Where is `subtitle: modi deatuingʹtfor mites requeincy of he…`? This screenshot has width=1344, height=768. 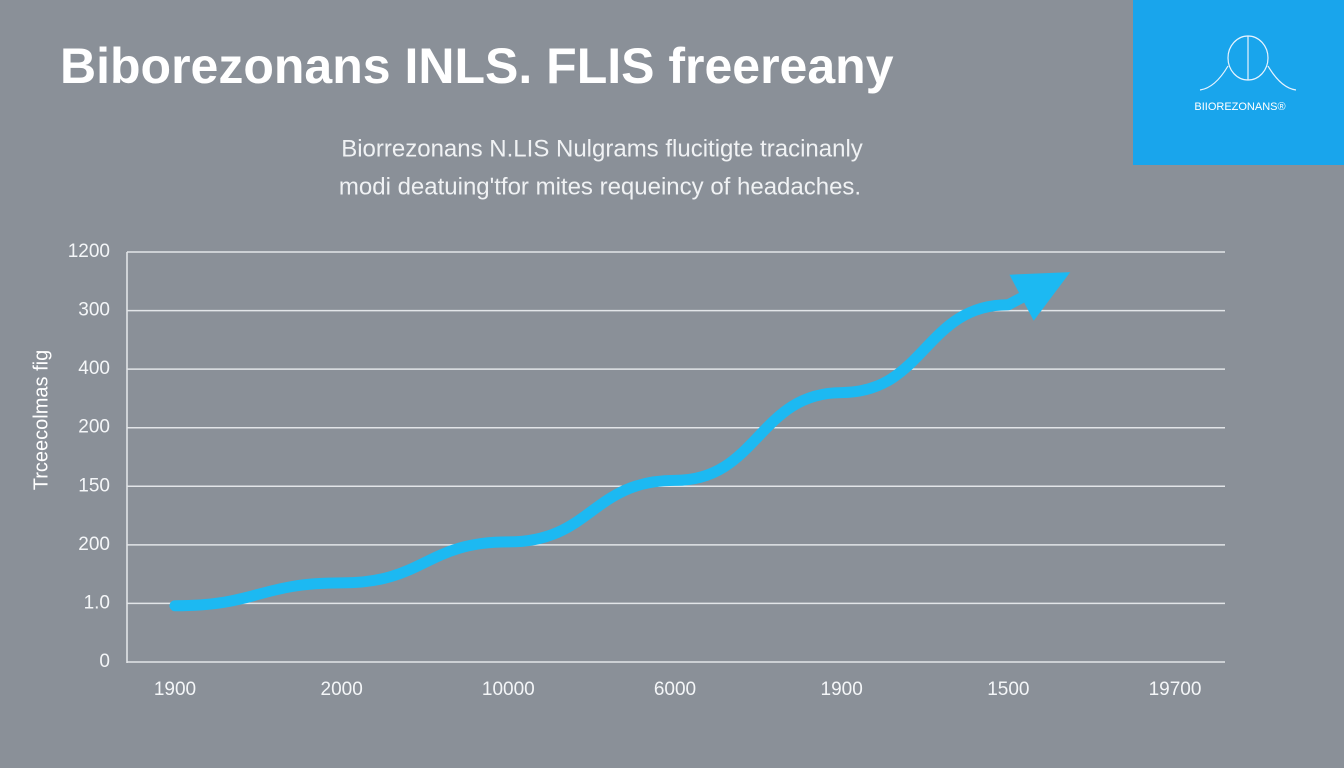 subtitle: modi deatuingʹtfor mites requeincy of he… is located at coordinates (600, 186).